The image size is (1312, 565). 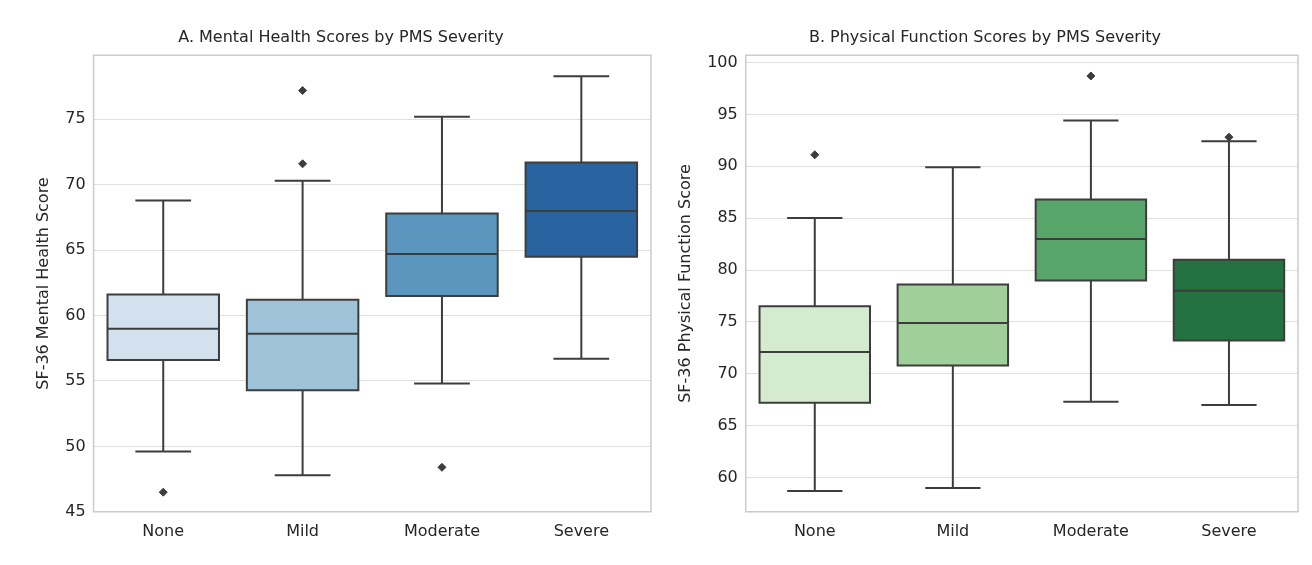 I want to click on y-tick-label: 45, so click(x=75, y=510).